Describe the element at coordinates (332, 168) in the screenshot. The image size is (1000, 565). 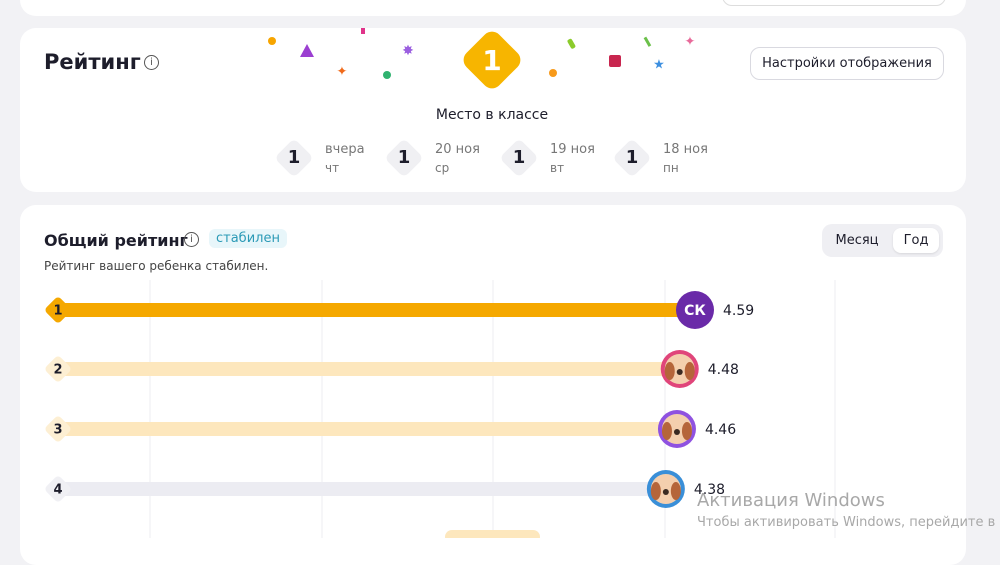
I see `history-weekday: чт` at that location.